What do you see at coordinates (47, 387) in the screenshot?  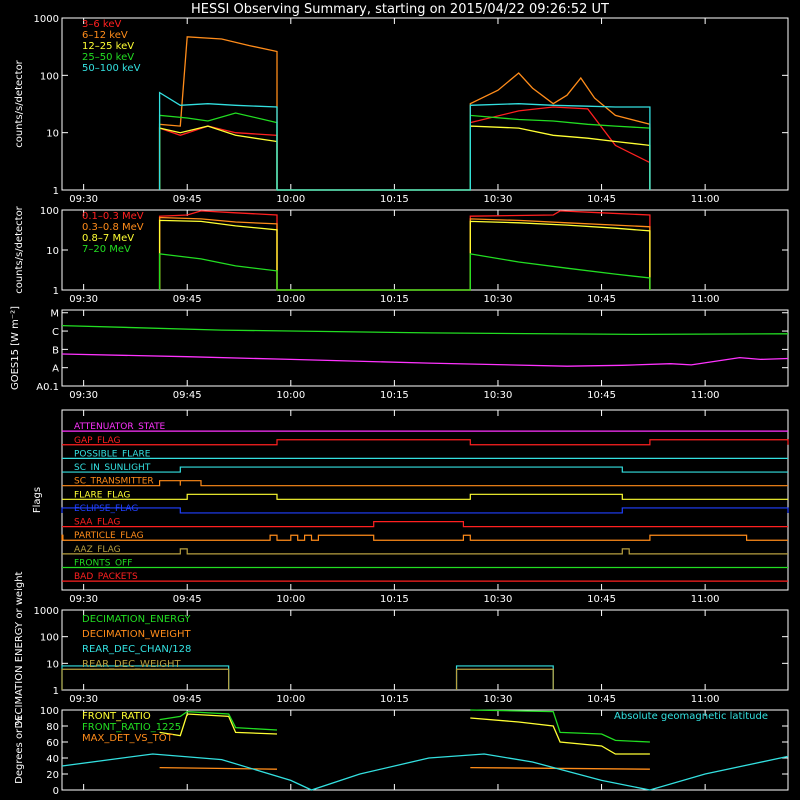 I see `y-tick-label: A0.1` at bounding box center [47, 387].